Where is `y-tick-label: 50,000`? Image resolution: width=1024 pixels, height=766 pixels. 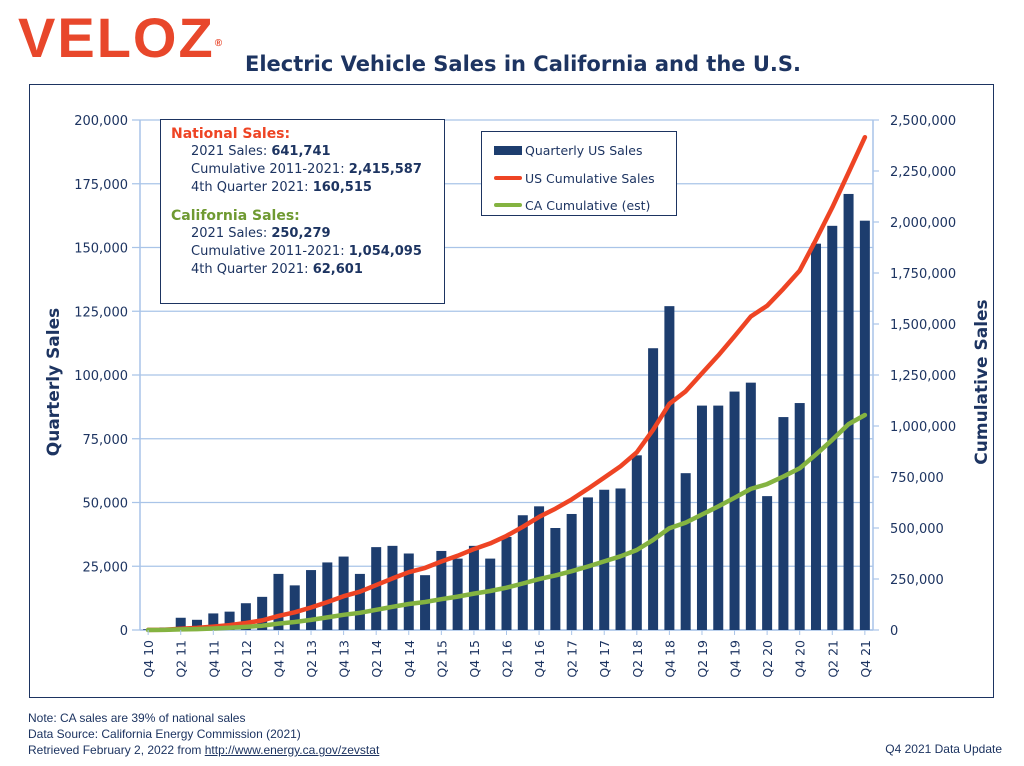 y-tick-label: 50,000 is located at coordinates (106, 504).